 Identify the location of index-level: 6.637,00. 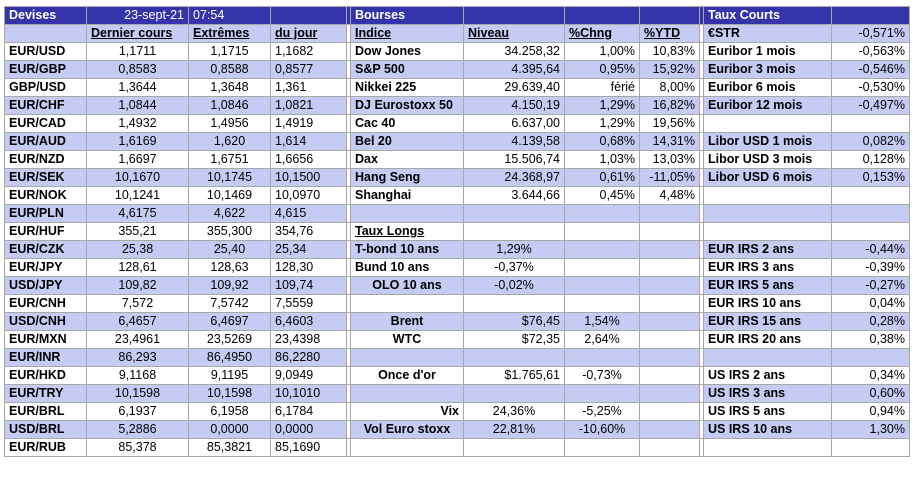
(514, 123).